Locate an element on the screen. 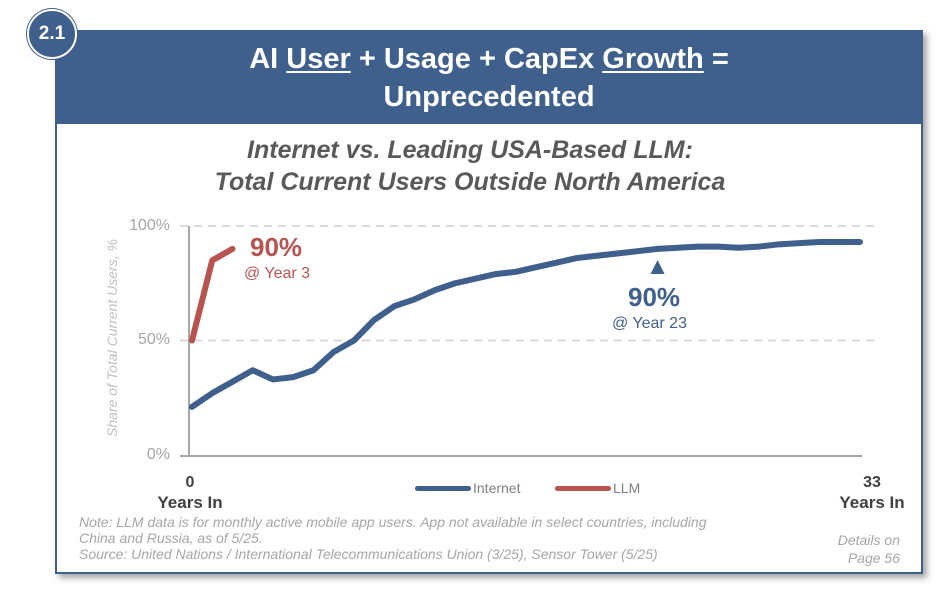  chart-title-line1: Internet vs. Leading USA-Based LLM: is located at coordinates (470, 150).